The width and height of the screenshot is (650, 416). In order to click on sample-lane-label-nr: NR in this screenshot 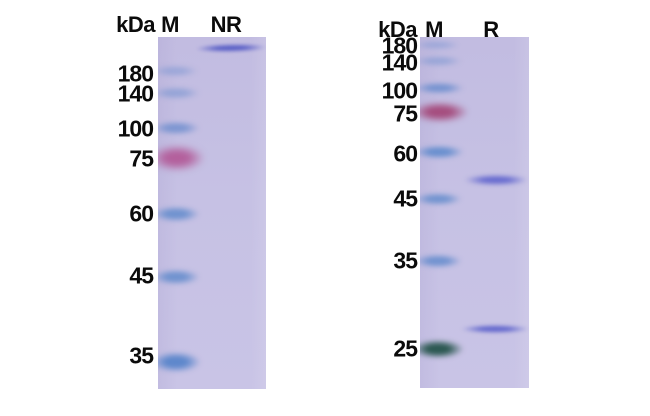, I will do `click(226, 24)`.